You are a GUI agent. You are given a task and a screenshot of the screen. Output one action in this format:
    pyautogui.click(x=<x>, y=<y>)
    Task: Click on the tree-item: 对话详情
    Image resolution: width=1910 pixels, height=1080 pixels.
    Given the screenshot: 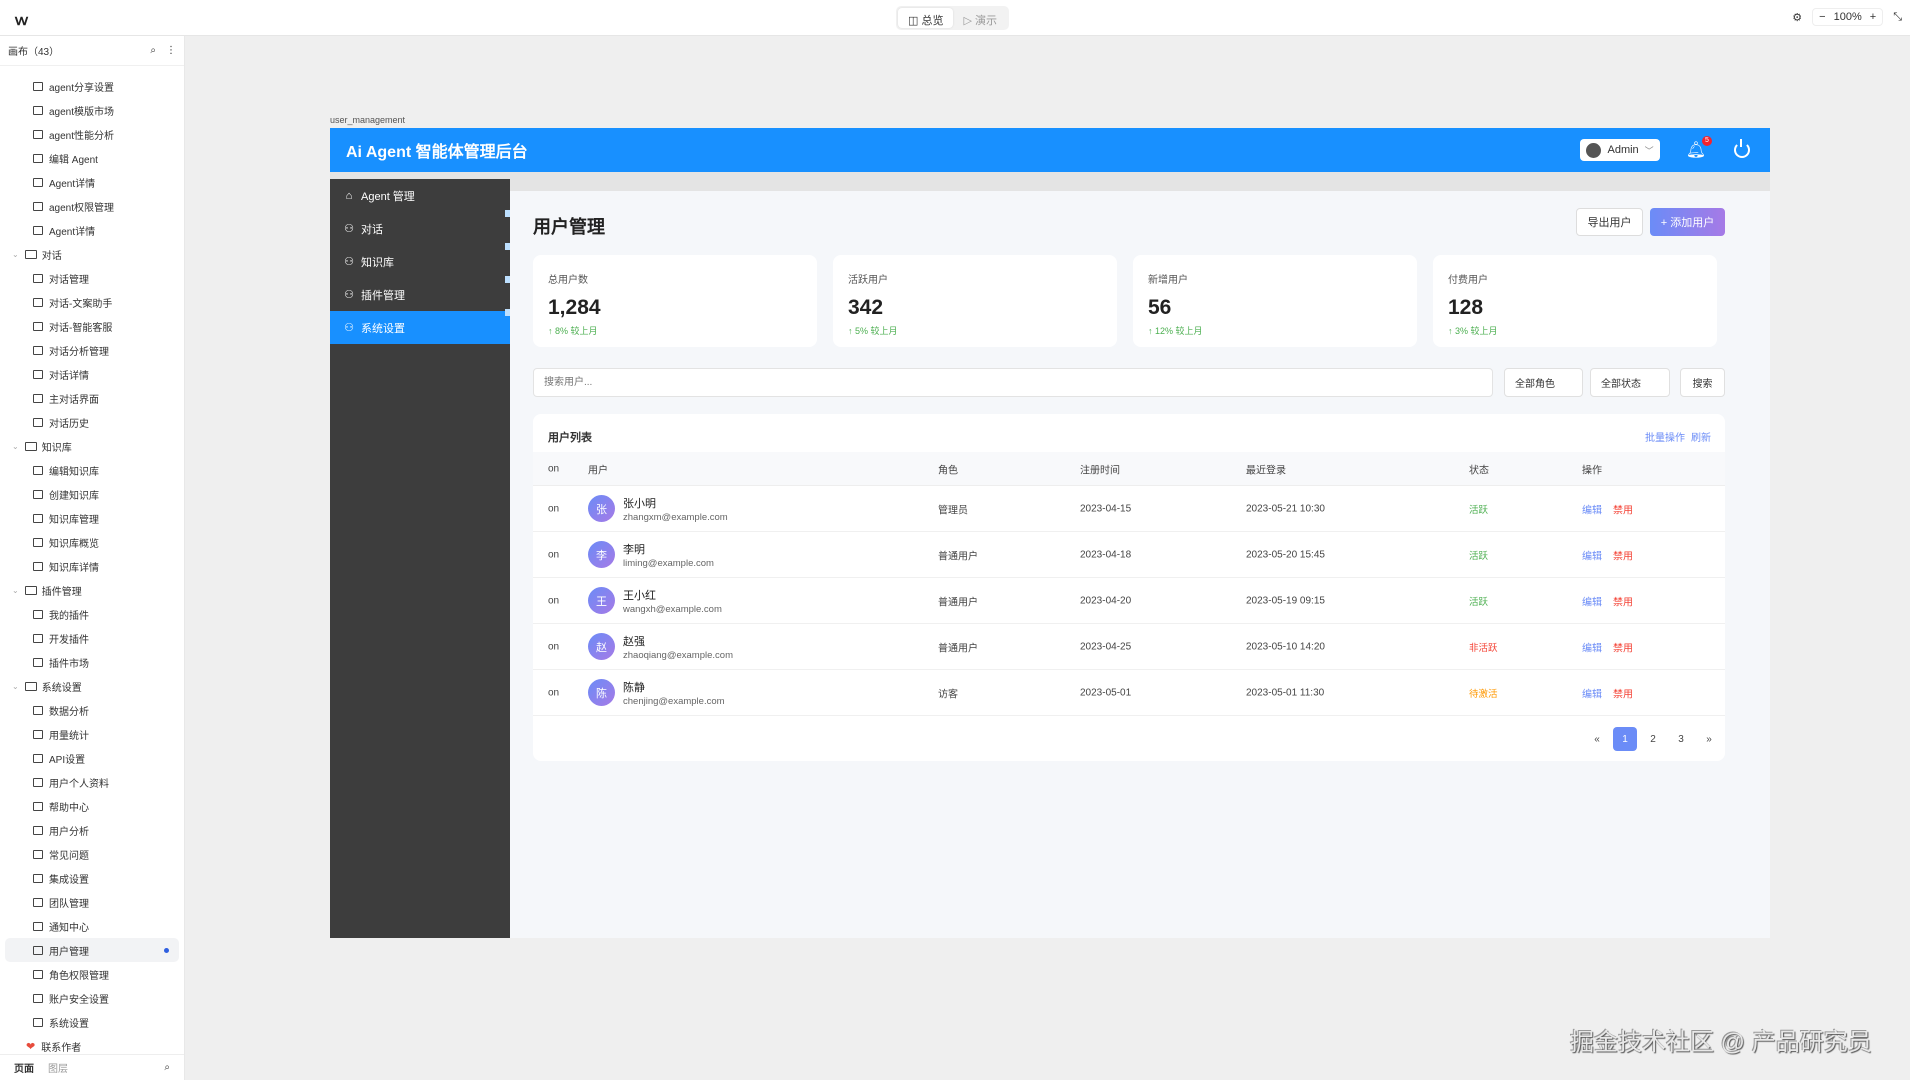 What is the action you would take?
    pyautogui.click(x=92, y=374)
    